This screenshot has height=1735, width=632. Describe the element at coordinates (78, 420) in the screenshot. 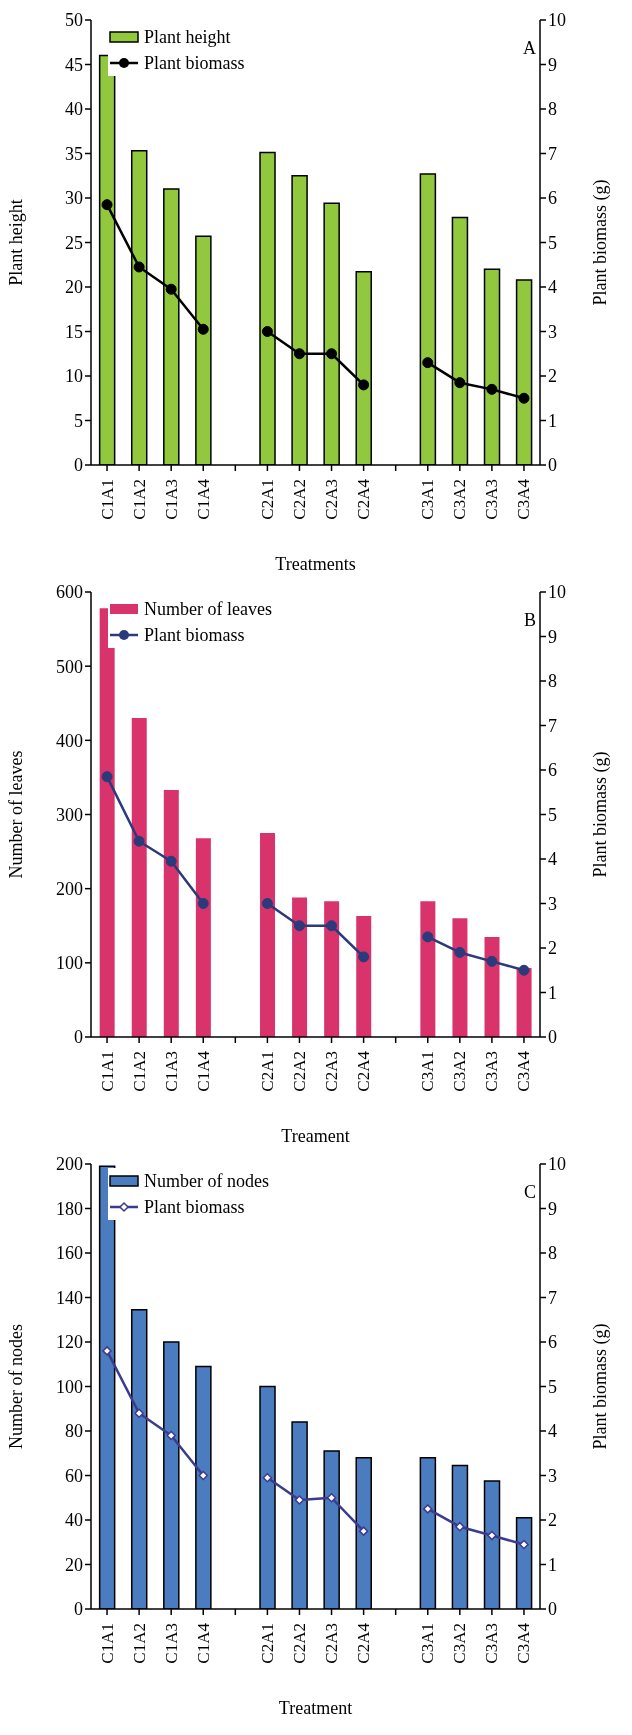

I see `y-tick-label: 5` at that location.